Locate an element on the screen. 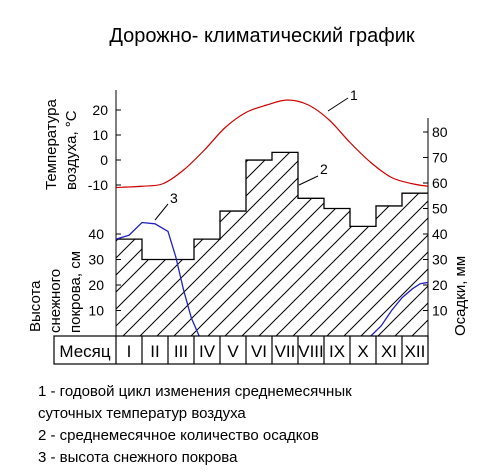  month-label: III is located at coordinates (181, 351).